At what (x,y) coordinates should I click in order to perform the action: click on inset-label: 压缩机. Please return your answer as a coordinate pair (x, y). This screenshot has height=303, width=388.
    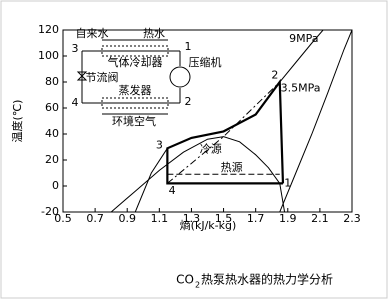
    Looking at the image, I should click on (205, 62).